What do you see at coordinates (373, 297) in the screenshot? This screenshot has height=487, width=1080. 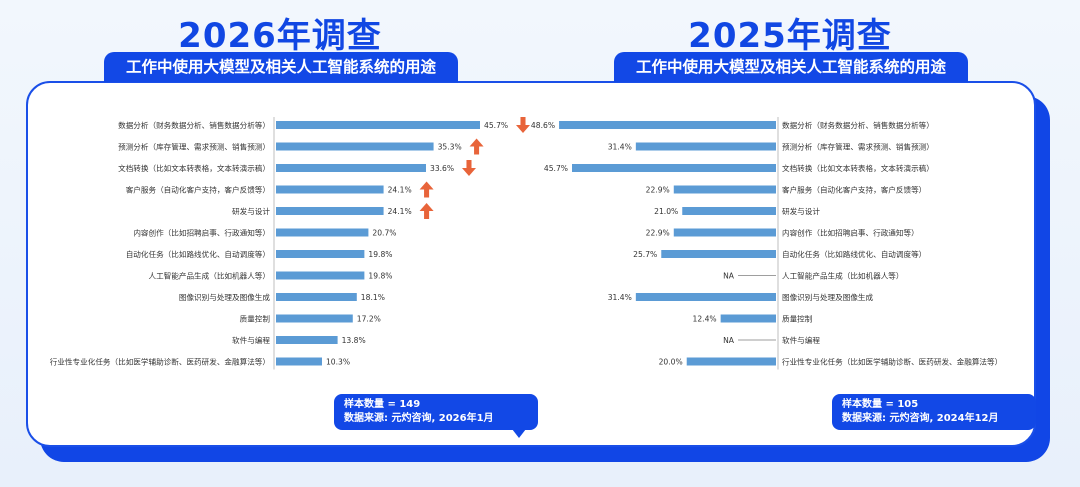 I see `left-value-label-8: 18.1%` at bounding box center [373, 297].